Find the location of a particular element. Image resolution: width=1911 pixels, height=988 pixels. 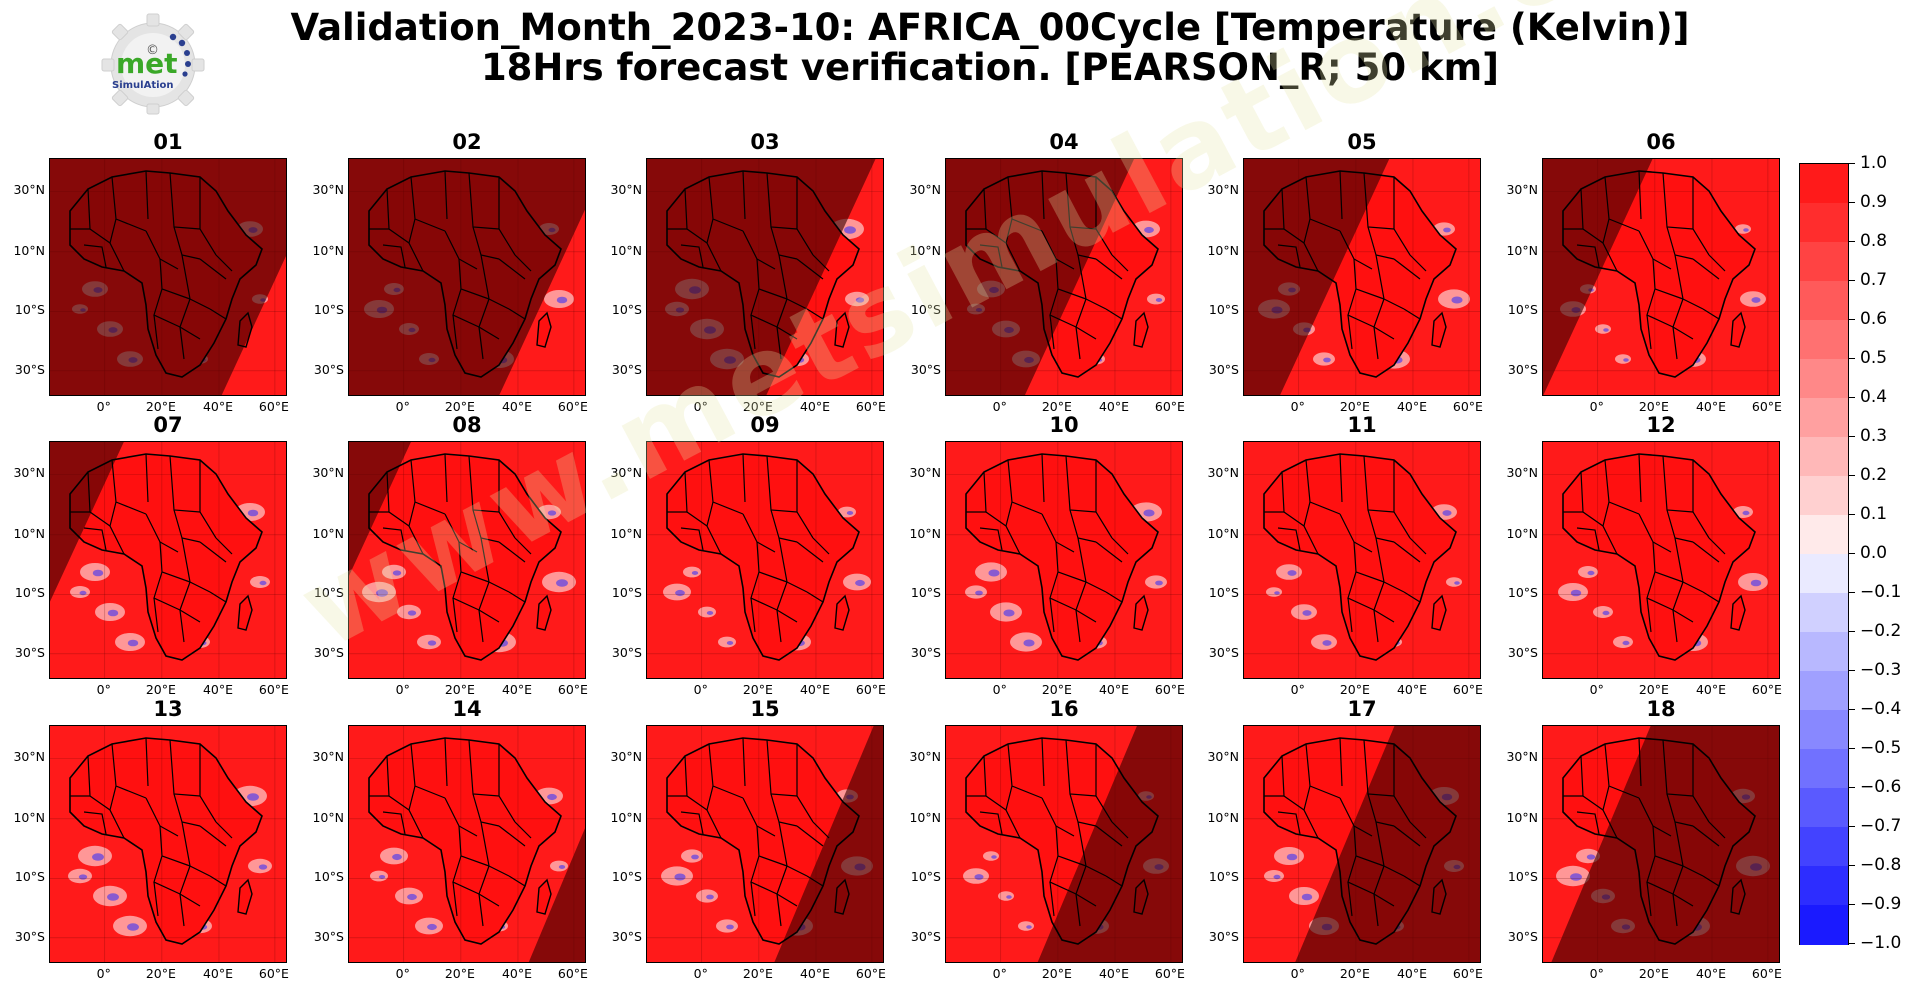

night-shading is located at coordinates (87, 560).